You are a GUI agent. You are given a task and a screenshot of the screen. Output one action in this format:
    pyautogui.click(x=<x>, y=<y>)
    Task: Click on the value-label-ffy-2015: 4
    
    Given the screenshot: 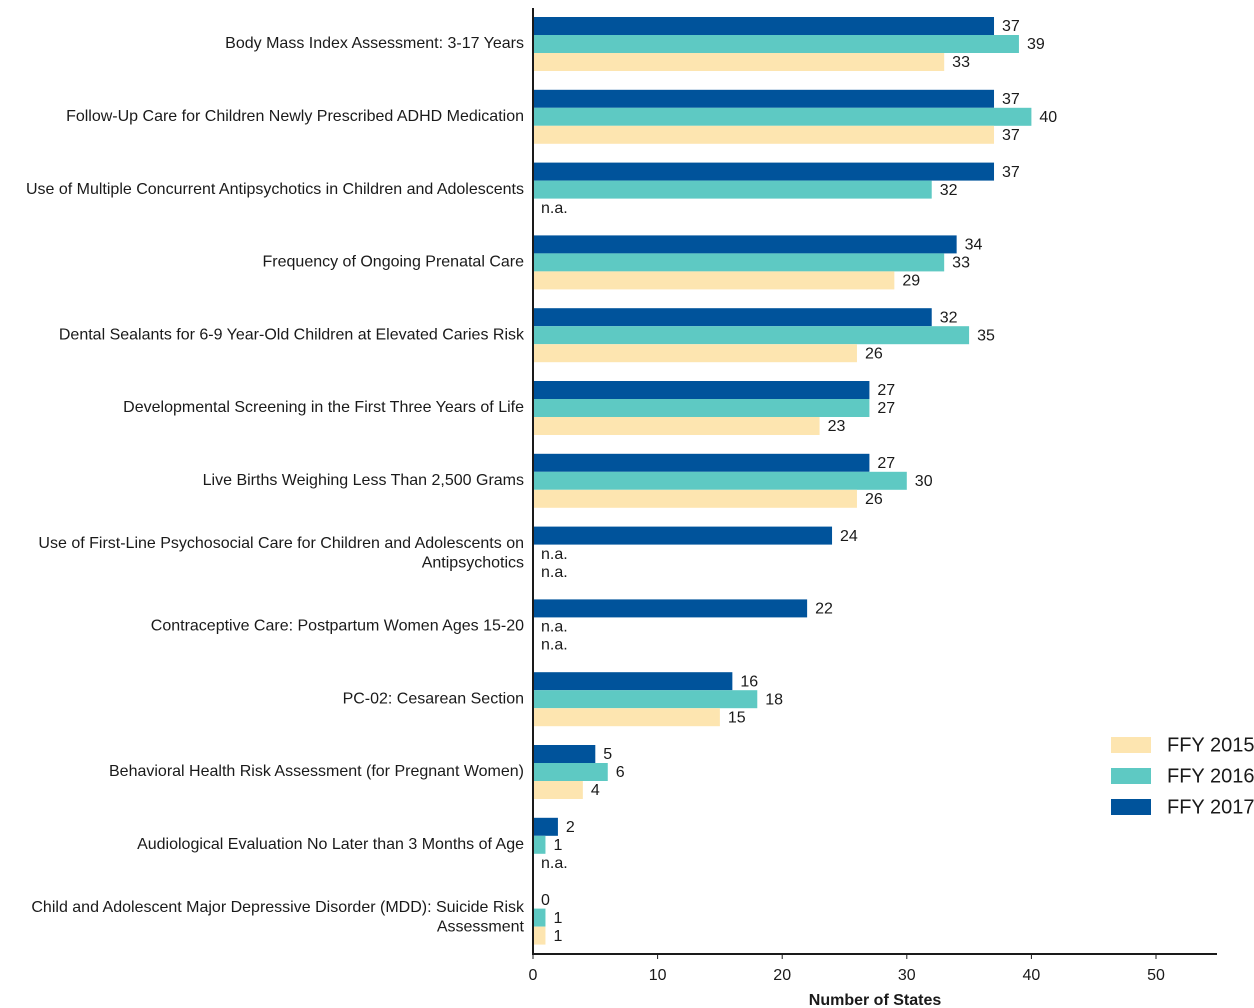 What is the action you would take?
    pyautogui.click(x=595, y=790)
    